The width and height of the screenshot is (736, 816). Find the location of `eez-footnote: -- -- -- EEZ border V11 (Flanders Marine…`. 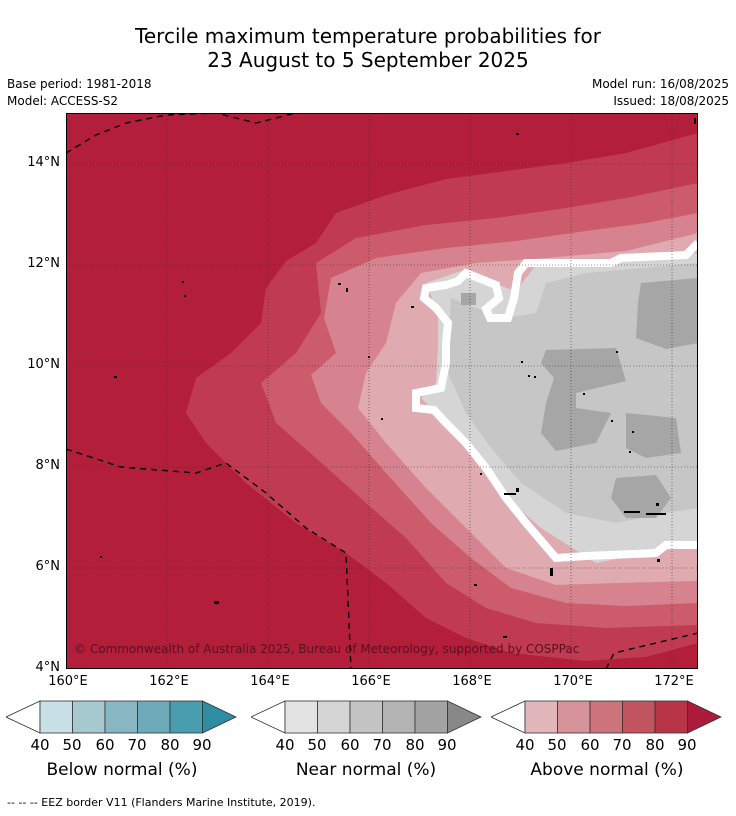

eez-footnote: -- -- -- EEZ border V11 (Flanders Marine… is located at coordinates (161, 802).